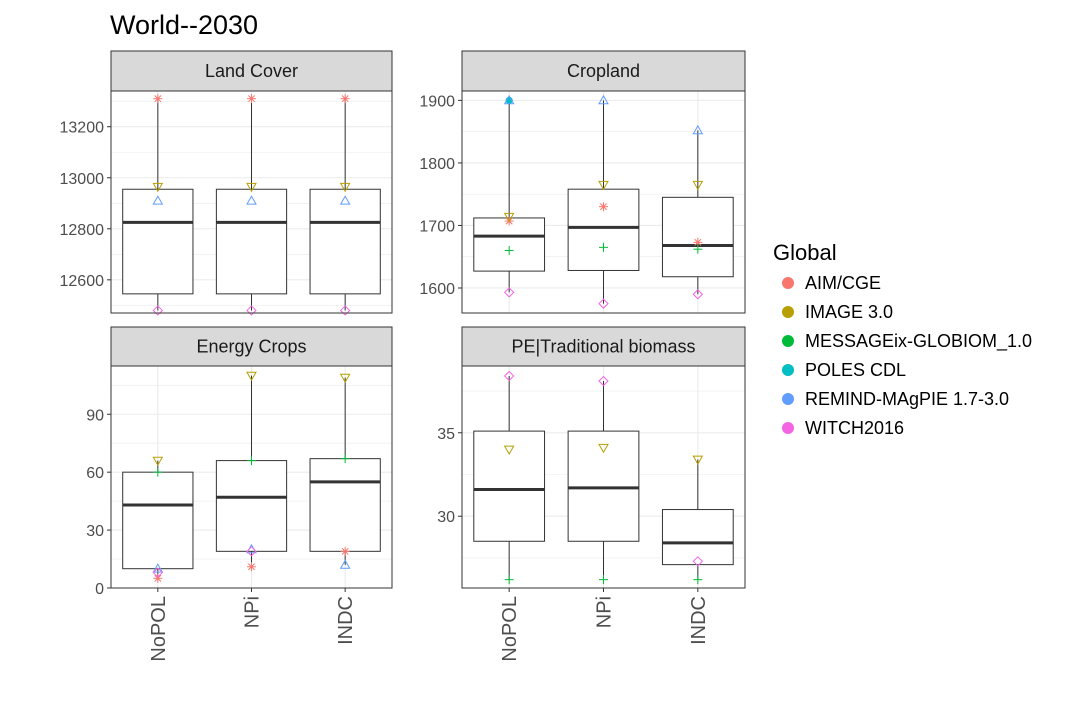 This screenshot has width=1080, height=720. Describe the element at coordinates (437, 289) in the screenshot. I see `y-tick-label: 1600` at that location.